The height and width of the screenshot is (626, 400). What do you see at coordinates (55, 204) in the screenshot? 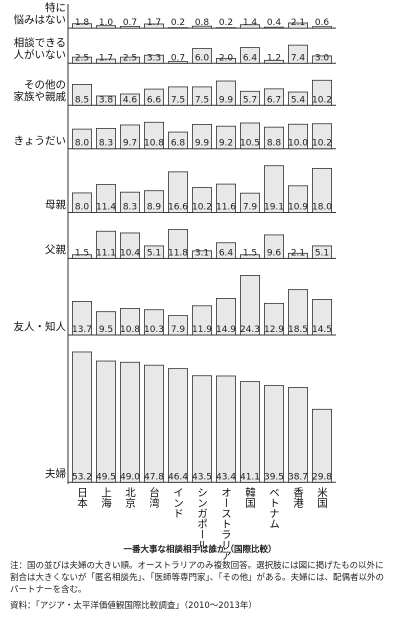
I see `row-label: 母親` at bounding box center [55, 204].